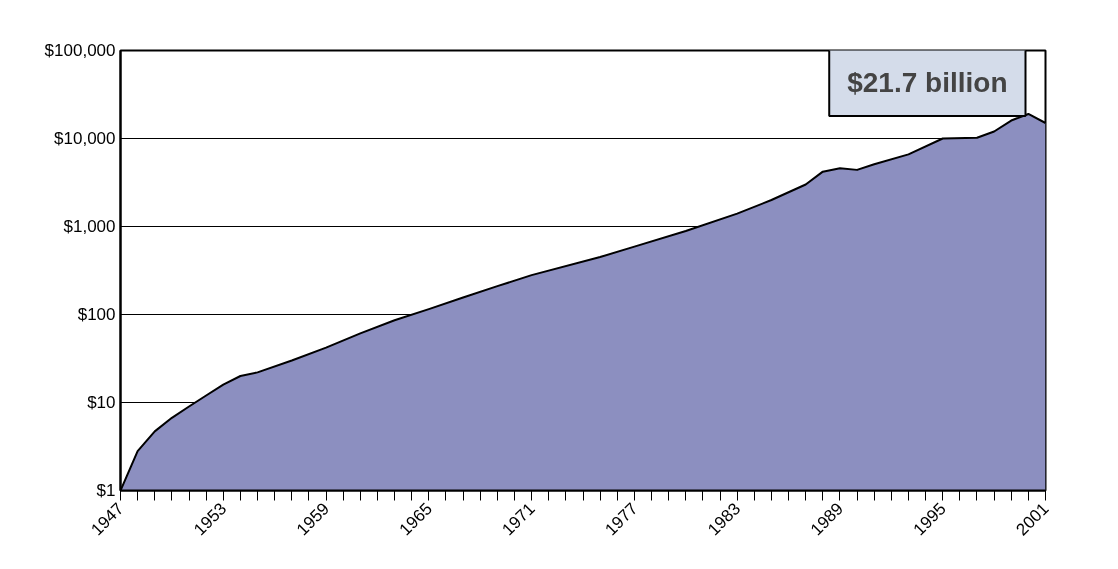 This screenshot has height=569, width=1118. Describe the element at coordinates (89, 226) in the screenshot. I see `y-tick-label: $1,000` at that location.